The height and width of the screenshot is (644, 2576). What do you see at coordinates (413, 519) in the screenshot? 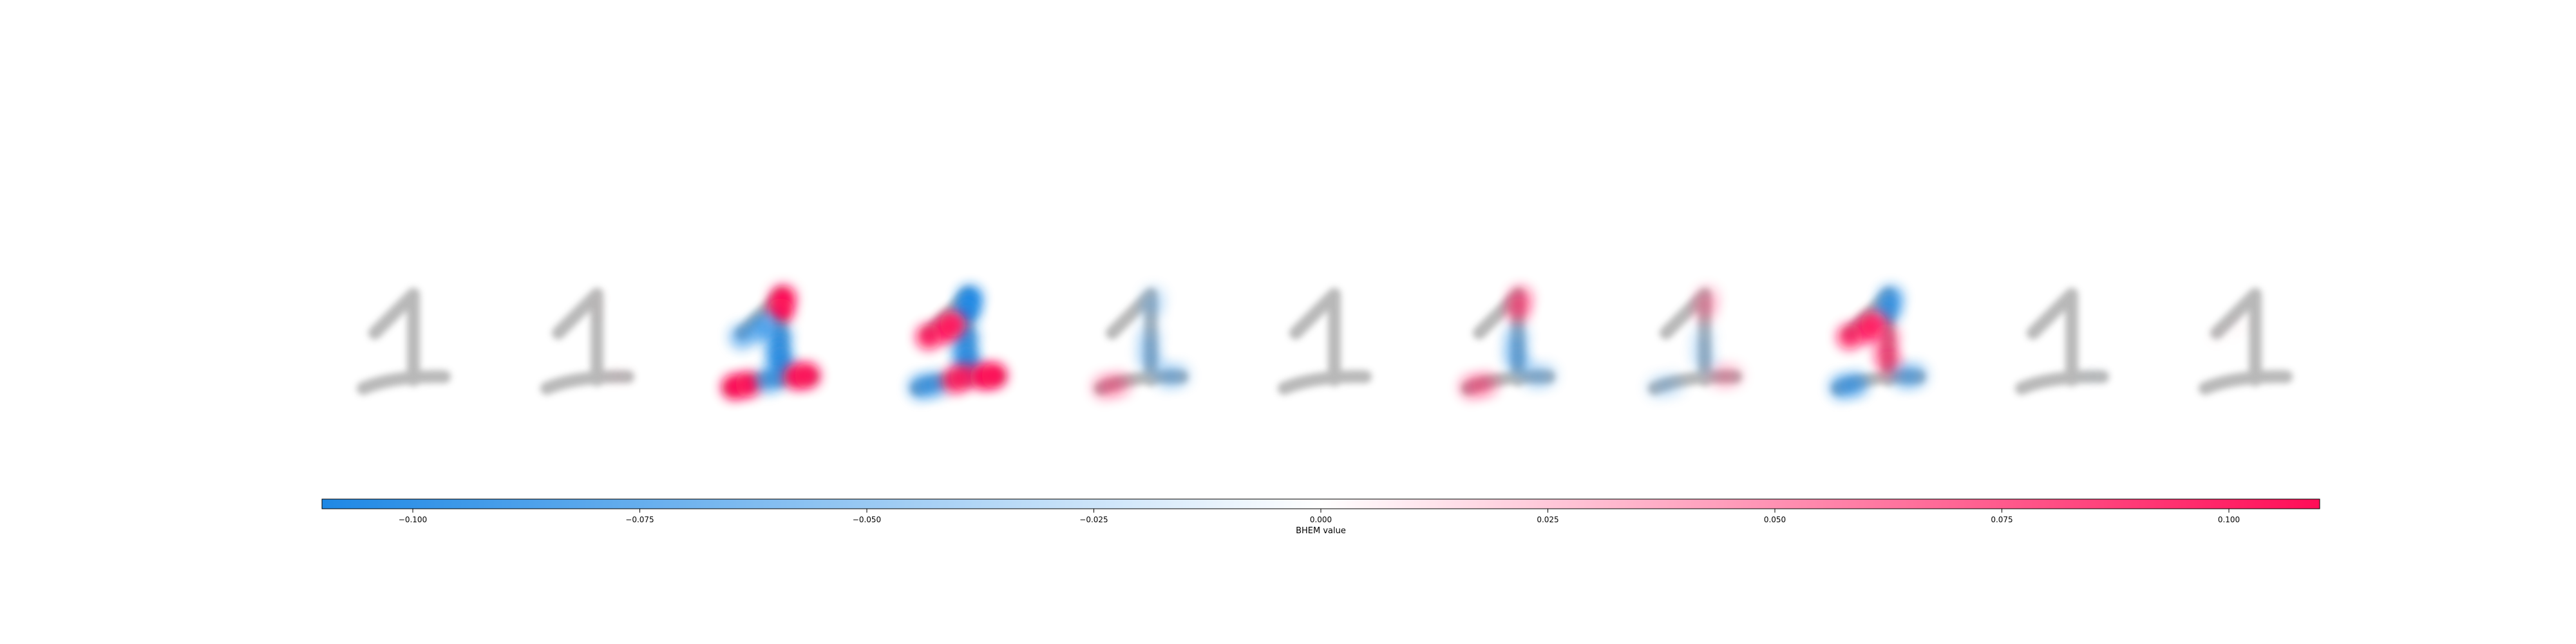
I see `colorbar-tick-label: −0.100` at bounding box center [413, 519].